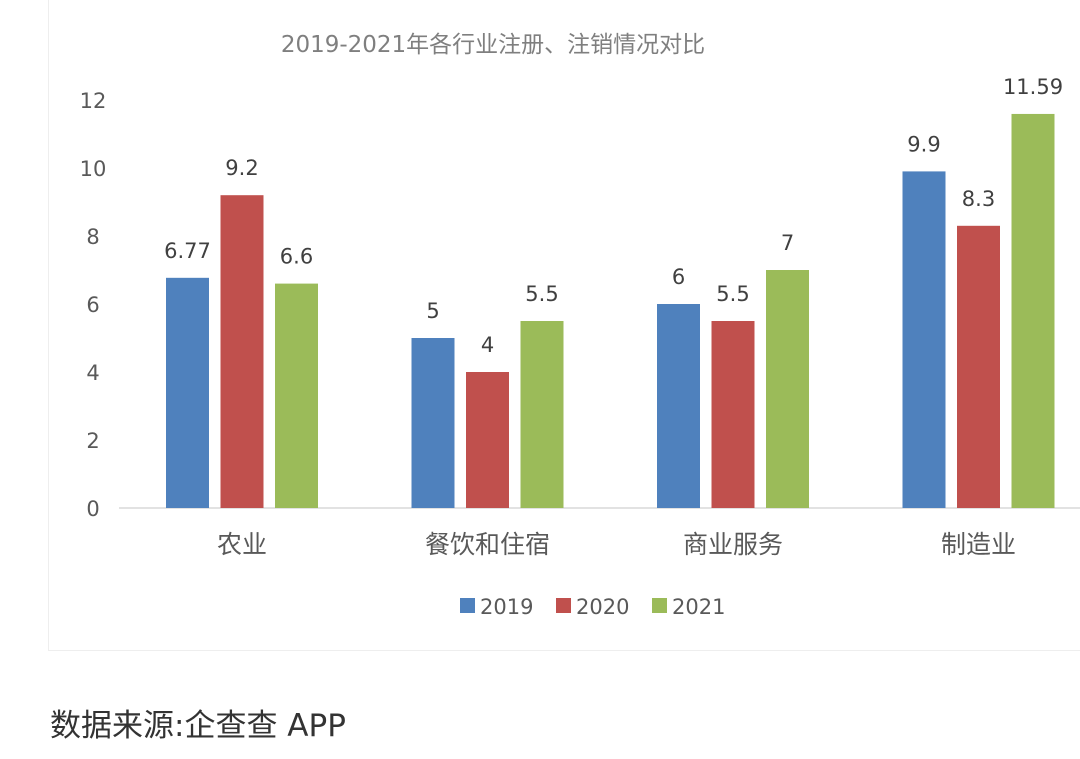  Describe the element at coordinates (1033, 87) in the screenshot. I see `data-label: 11.59` at that location.